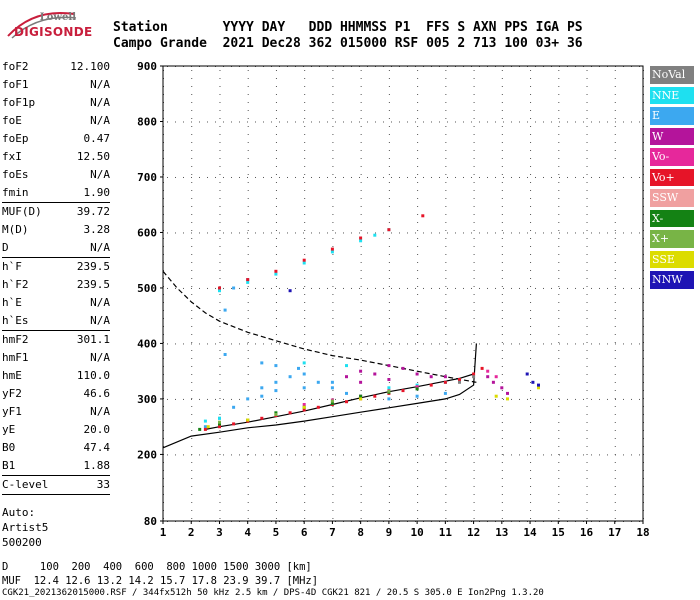 The width and height of the screenshot is (700, 600). Describe the element at coordinates (56, 376) in the screenshot. I see `param-row-hme: hmE 110.0` at that location.